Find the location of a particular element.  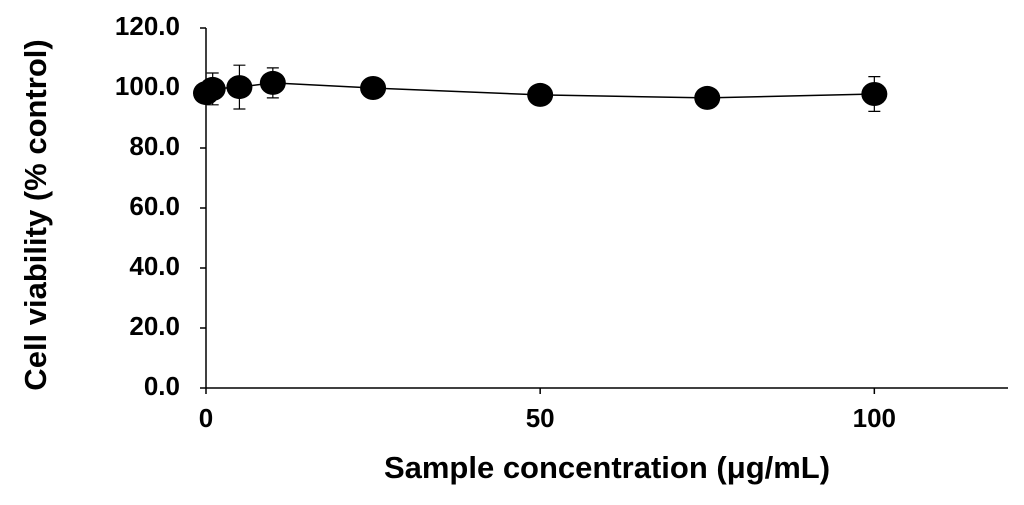

y-tick-label: 80.0 is located at coordinates (154, 146).